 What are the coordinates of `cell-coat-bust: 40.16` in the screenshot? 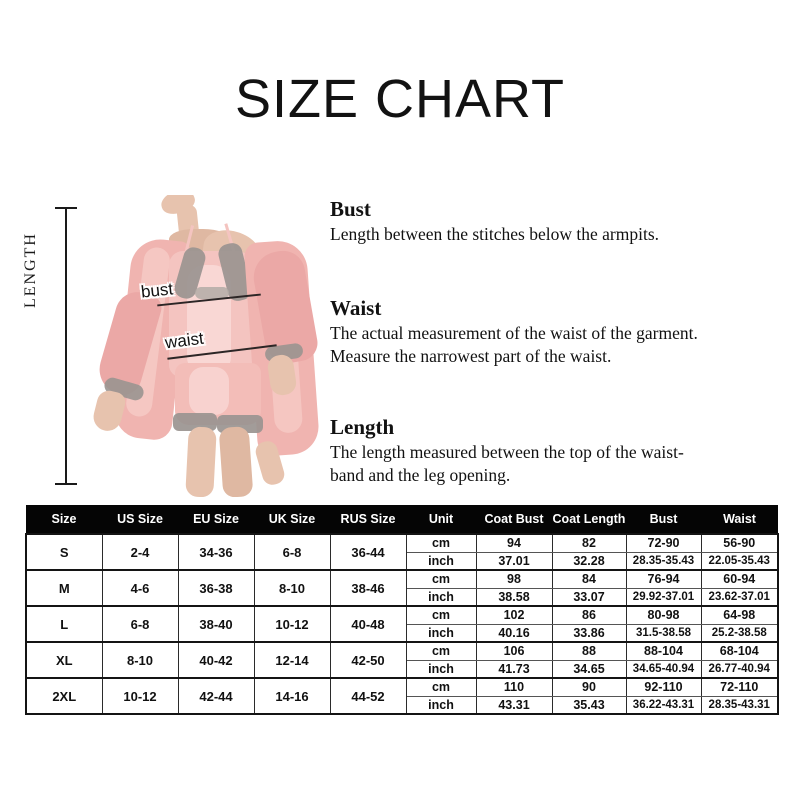 It's located at (514, 633).